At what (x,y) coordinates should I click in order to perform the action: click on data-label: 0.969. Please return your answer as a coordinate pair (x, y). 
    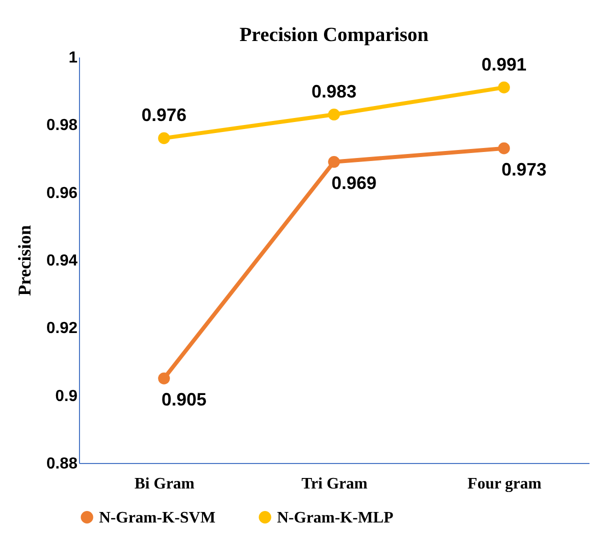
    Looking at the image, I should click on (354, 182).